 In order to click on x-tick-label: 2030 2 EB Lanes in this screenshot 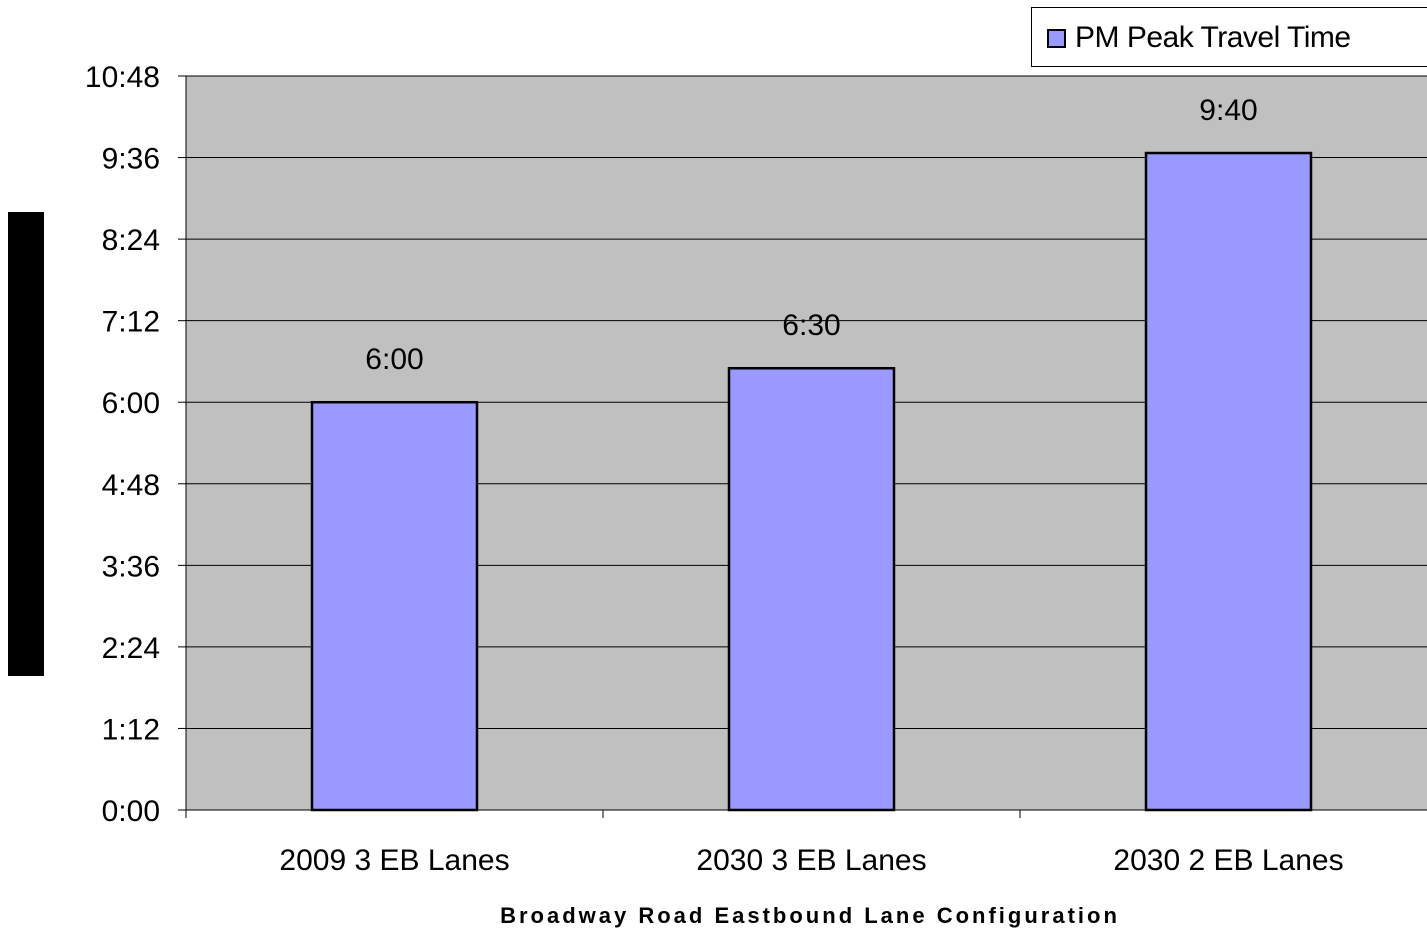, I will do `click(1228, 860)`.